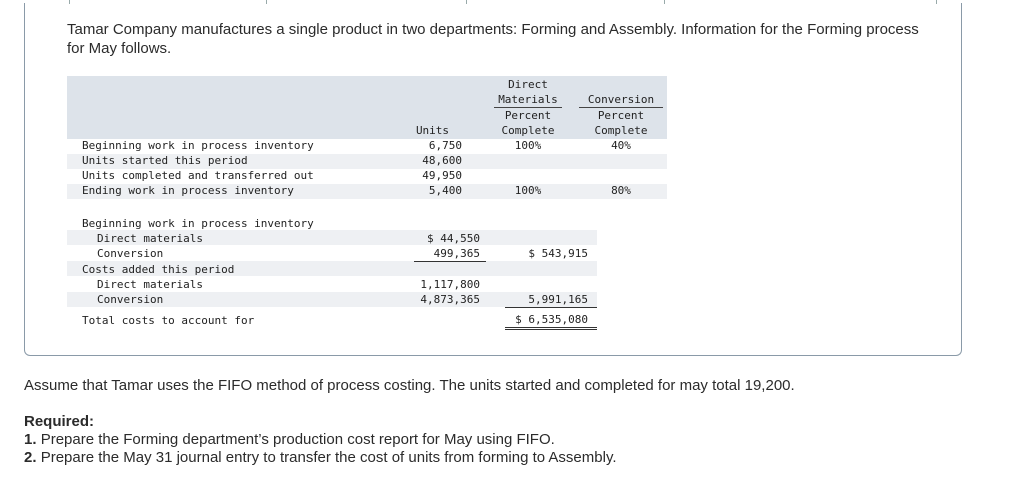 The image size is (1011, 479). I want to click on required-title: Required:, so click(59, 421).